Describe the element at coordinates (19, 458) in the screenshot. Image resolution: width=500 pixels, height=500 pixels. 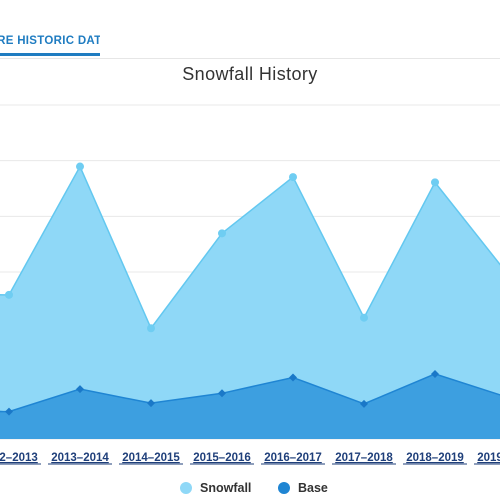
I see `x-tick-label: 2012–2013` at that location.